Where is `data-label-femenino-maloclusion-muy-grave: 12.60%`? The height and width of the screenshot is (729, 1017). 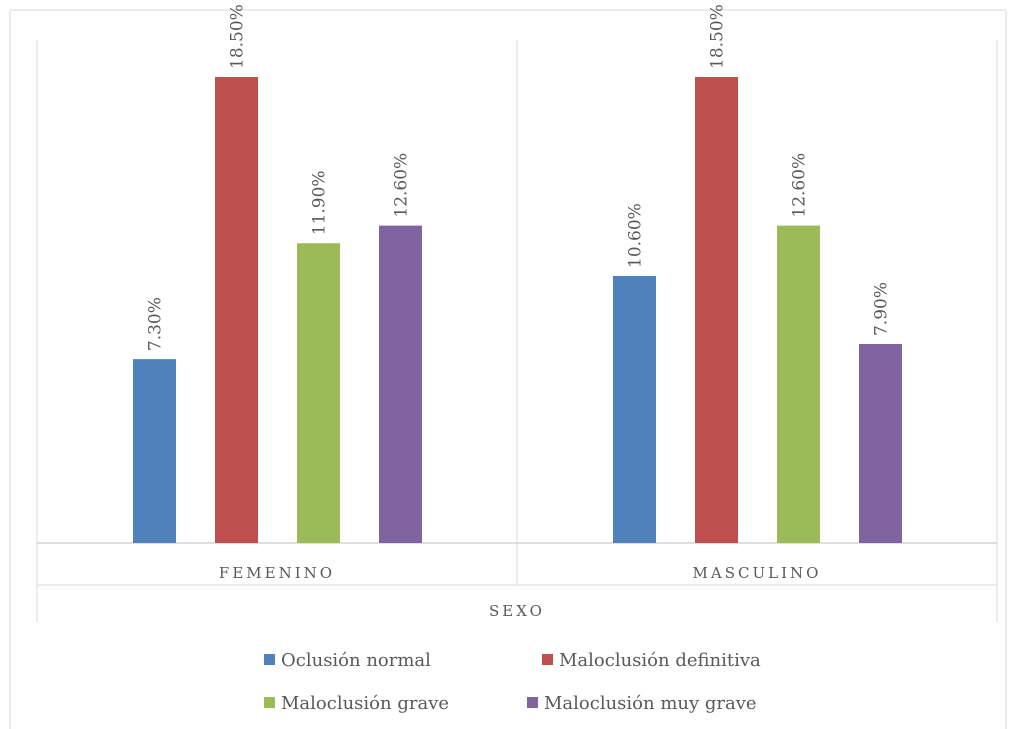 data-label-femenino-maloclusion-muy-grave: 12.60% is located at coordinates (402, 185).